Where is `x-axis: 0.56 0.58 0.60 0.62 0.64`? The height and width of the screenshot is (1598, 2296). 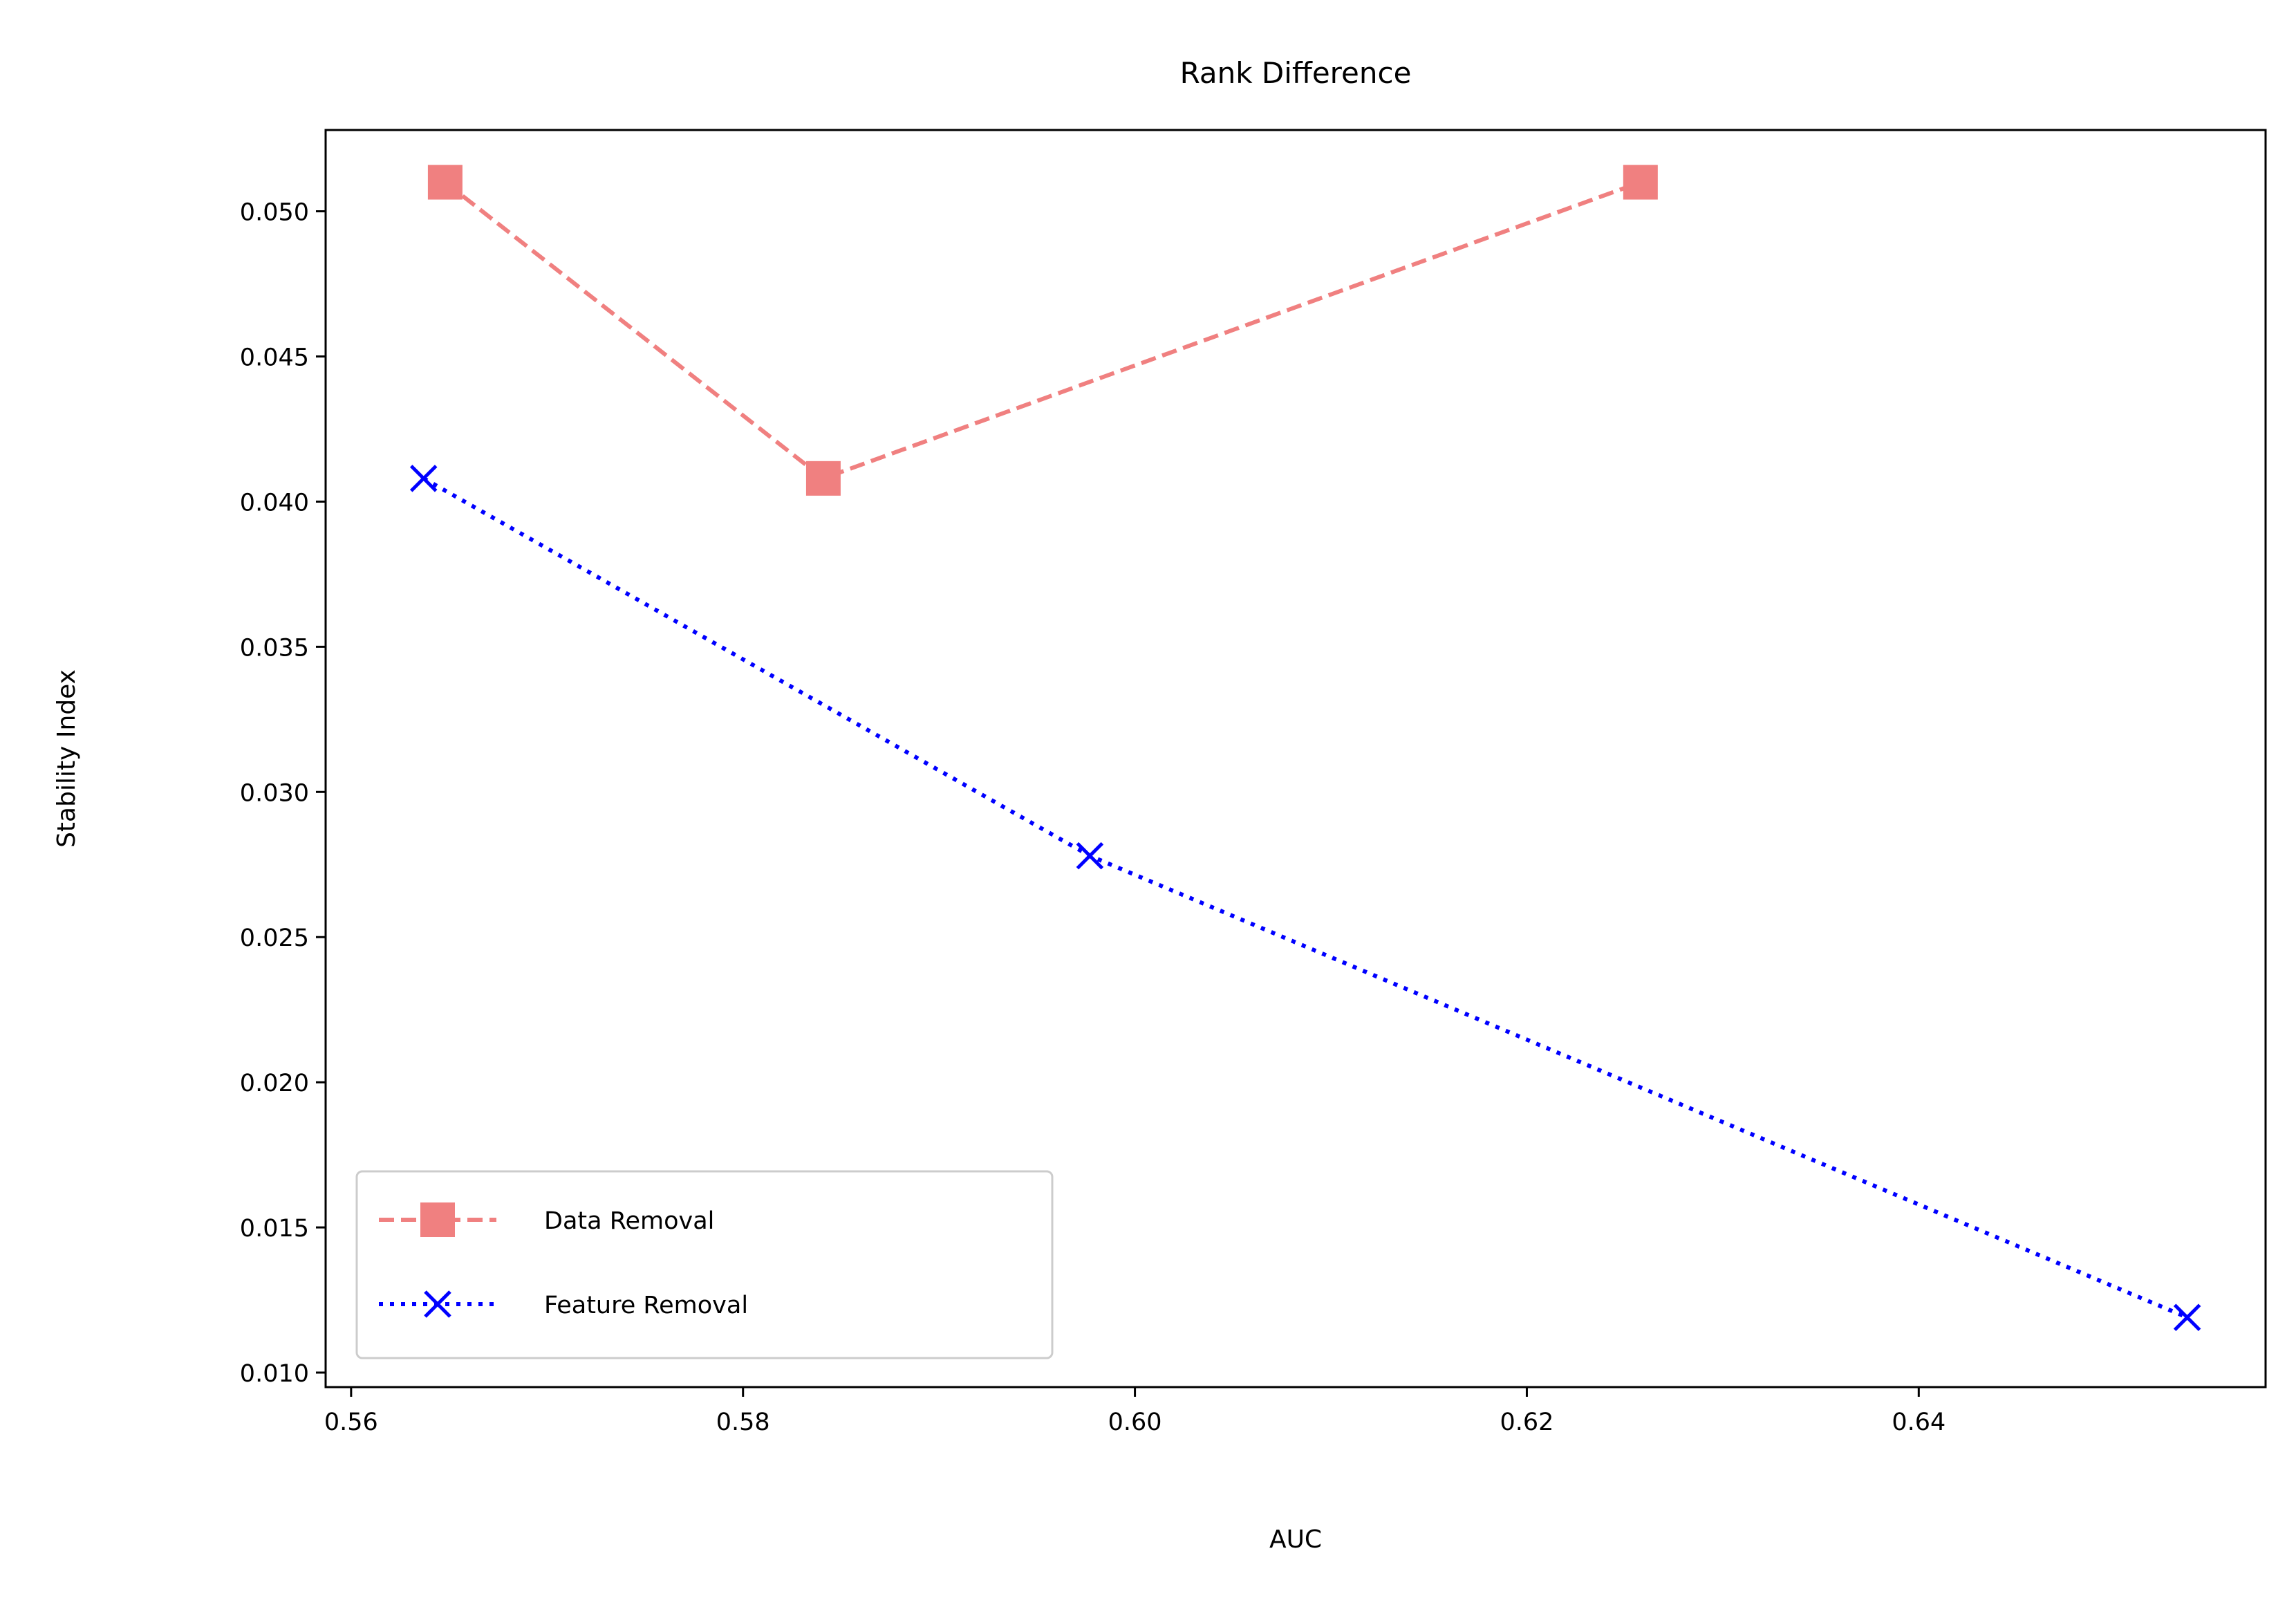
x-axis: 0.56 0.58 0.60 0.62 0.64 is located at coordinates (1134, 1411).